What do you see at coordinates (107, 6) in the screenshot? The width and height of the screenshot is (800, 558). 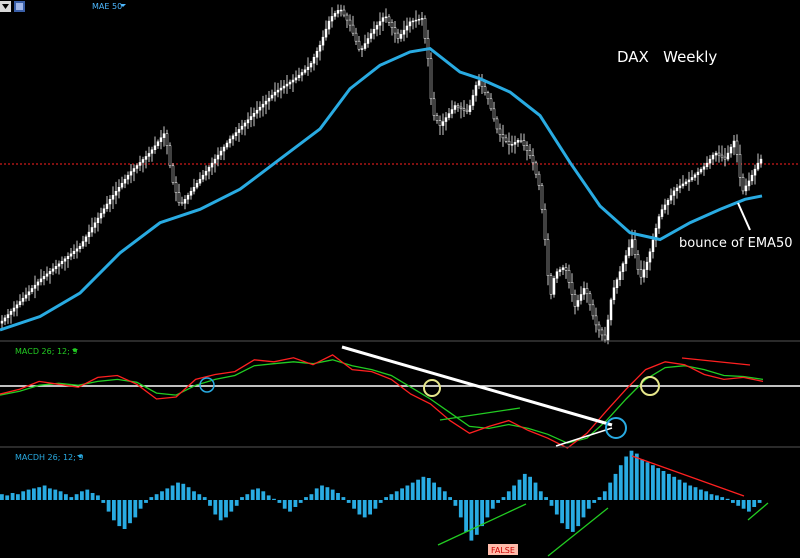 I see `ema-indicator-label: MAE 50` at bounding box center [107, 6].